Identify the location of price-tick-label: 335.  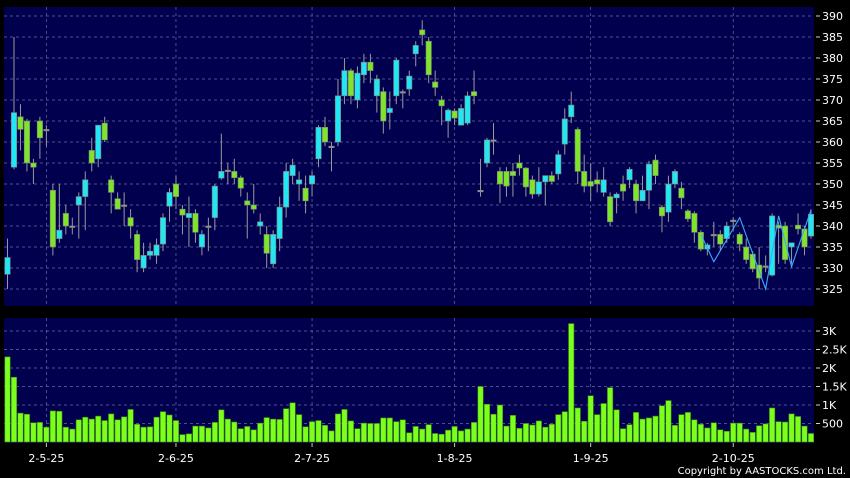
(832, 247).